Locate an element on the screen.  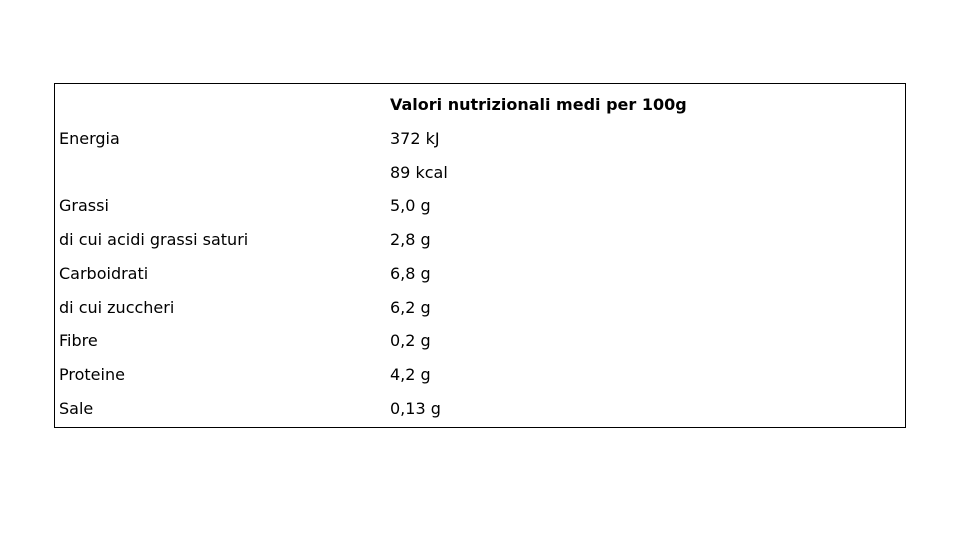
label-cell: di cui acidi grassi saturi is located at coordinates (154, 240).